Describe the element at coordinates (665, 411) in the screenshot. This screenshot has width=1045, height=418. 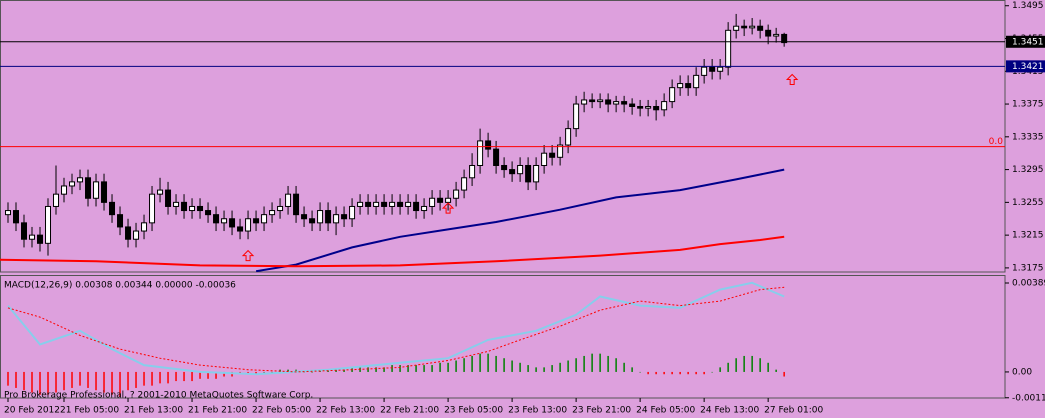
I see `x-tick-label: 24 Feb 05:00` at that location.